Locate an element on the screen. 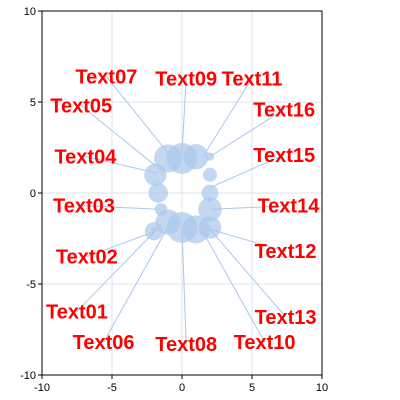 The image size is (400, 400). x-tick-label: 5 is located at coordinates (252, 388).